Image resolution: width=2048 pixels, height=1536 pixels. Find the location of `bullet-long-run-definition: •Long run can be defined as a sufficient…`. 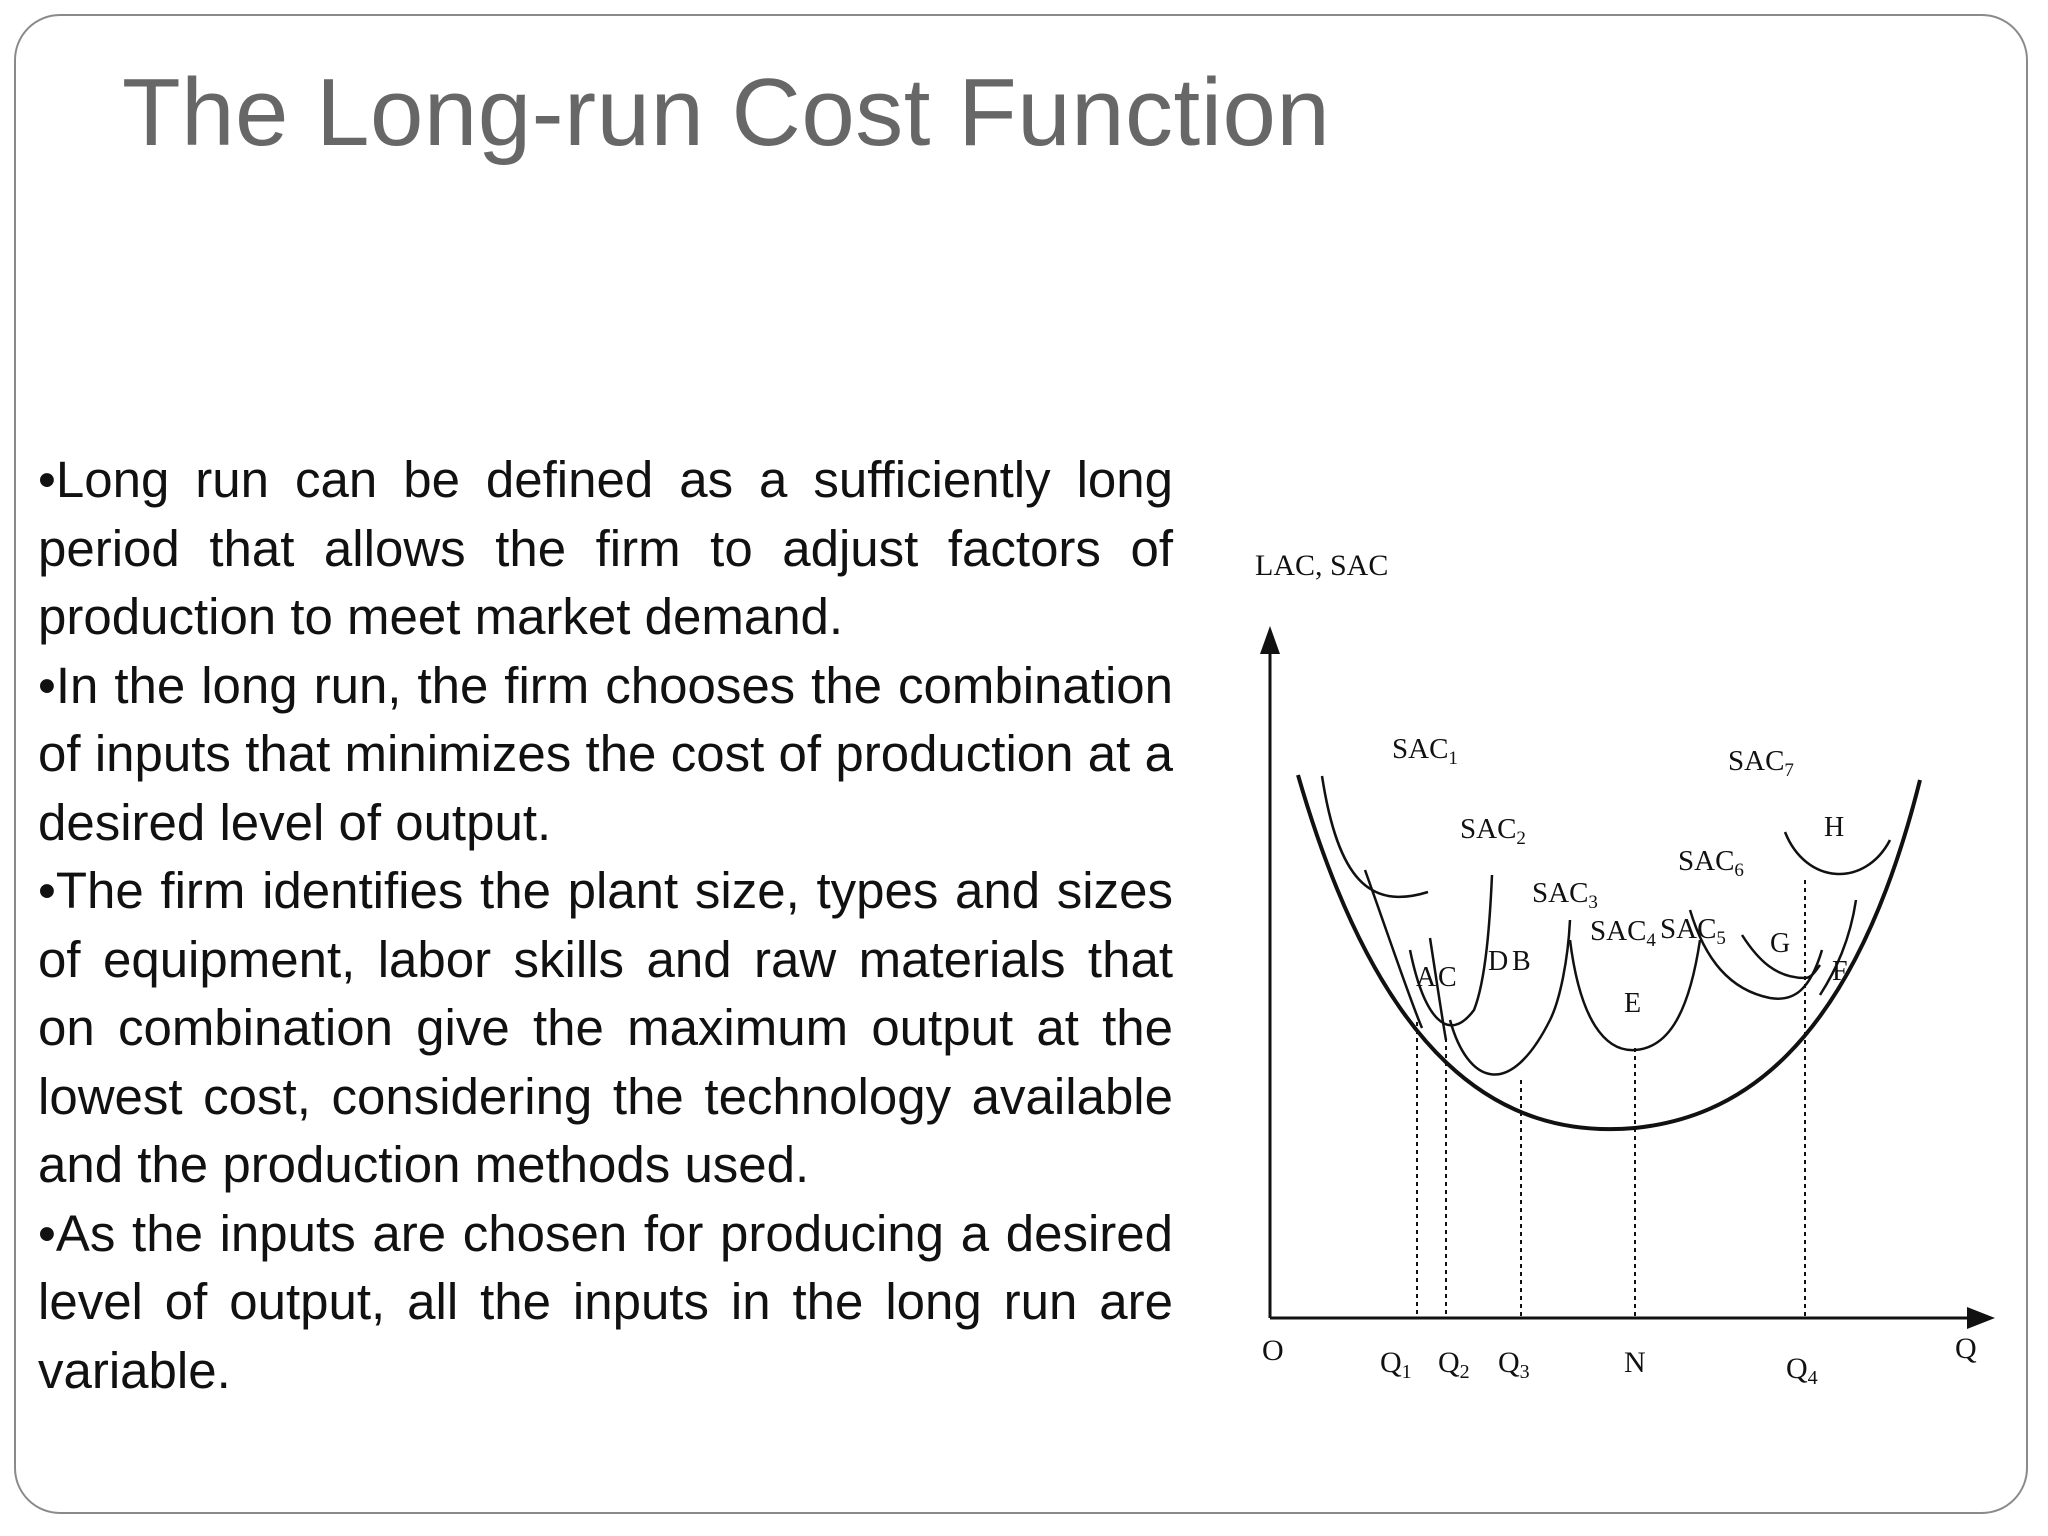

bullet-long-run-definition: •Long run can be defined as a sufficient… is located at coordinates (605, 548).